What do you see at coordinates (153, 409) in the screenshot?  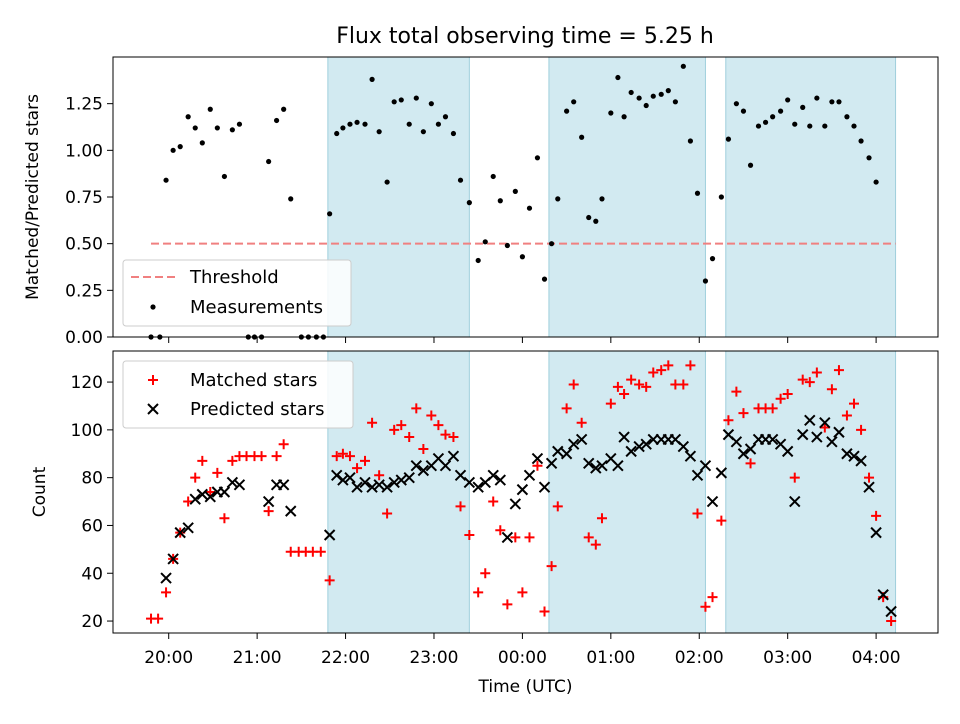 I see `legend-predicted-glyph` at bounding box center [153, 409].